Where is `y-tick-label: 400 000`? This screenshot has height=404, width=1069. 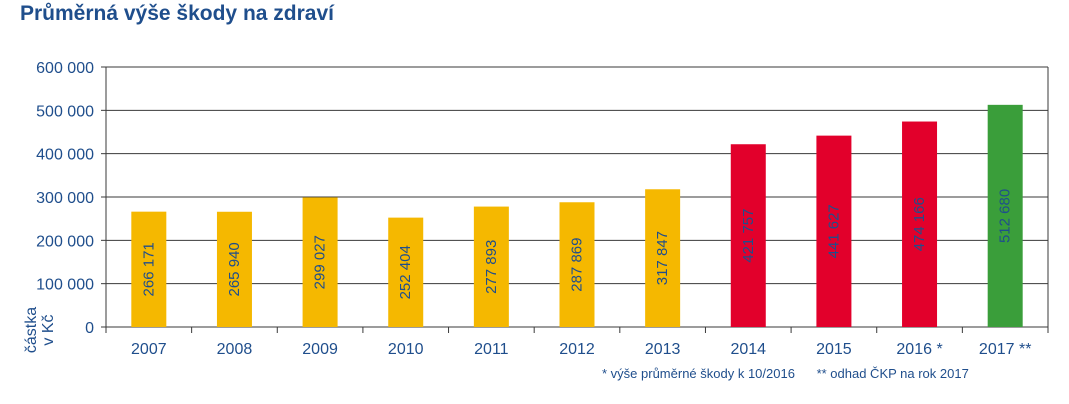
y-tick-label: 400 000 is located at coordinates (65, 155).